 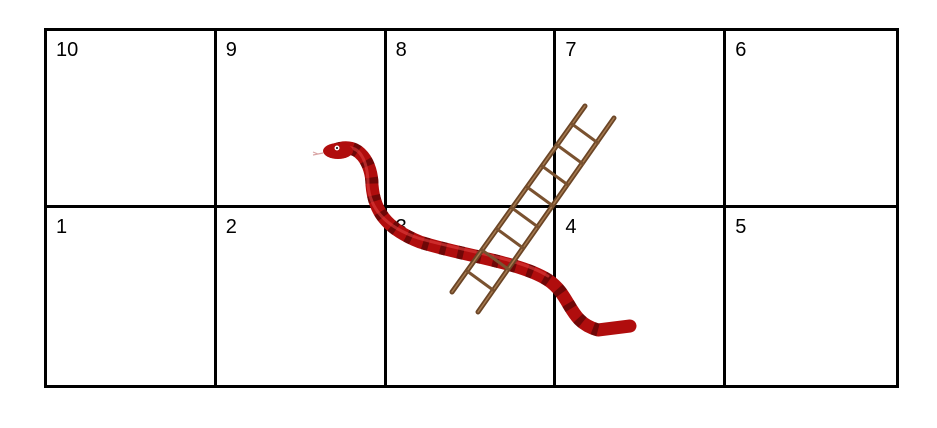 I want to click on cell-number: 6, so click(x=741, y=50).